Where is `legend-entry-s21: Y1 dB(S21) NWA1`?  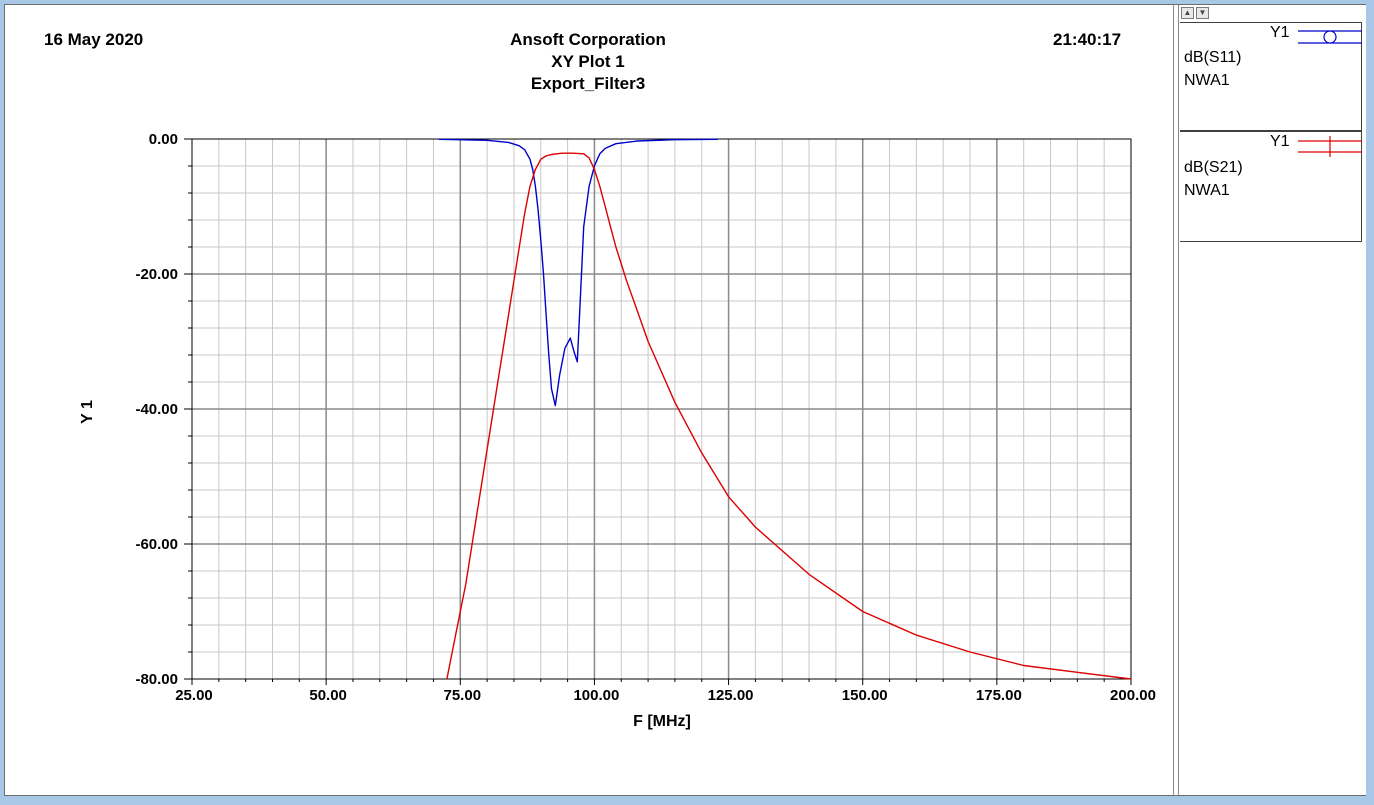
legend-entry-s21: Y1 dB(S21) NWA1 is located at coordinates (1271, 186).